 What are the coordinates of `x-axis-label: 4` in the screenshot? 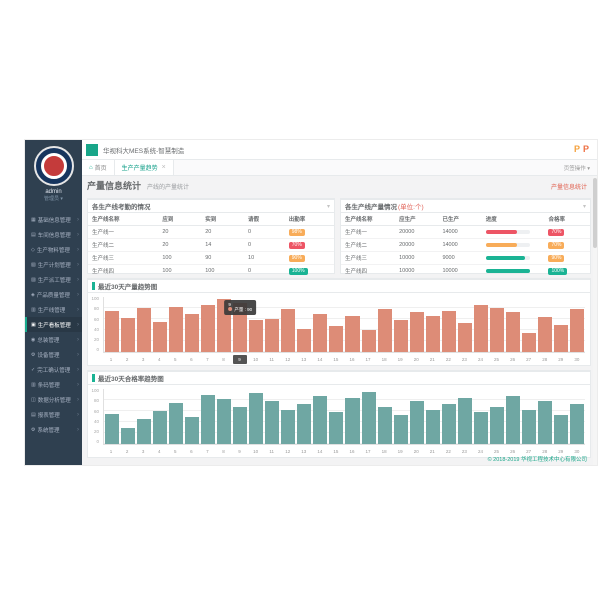 It's located at (159, 359).